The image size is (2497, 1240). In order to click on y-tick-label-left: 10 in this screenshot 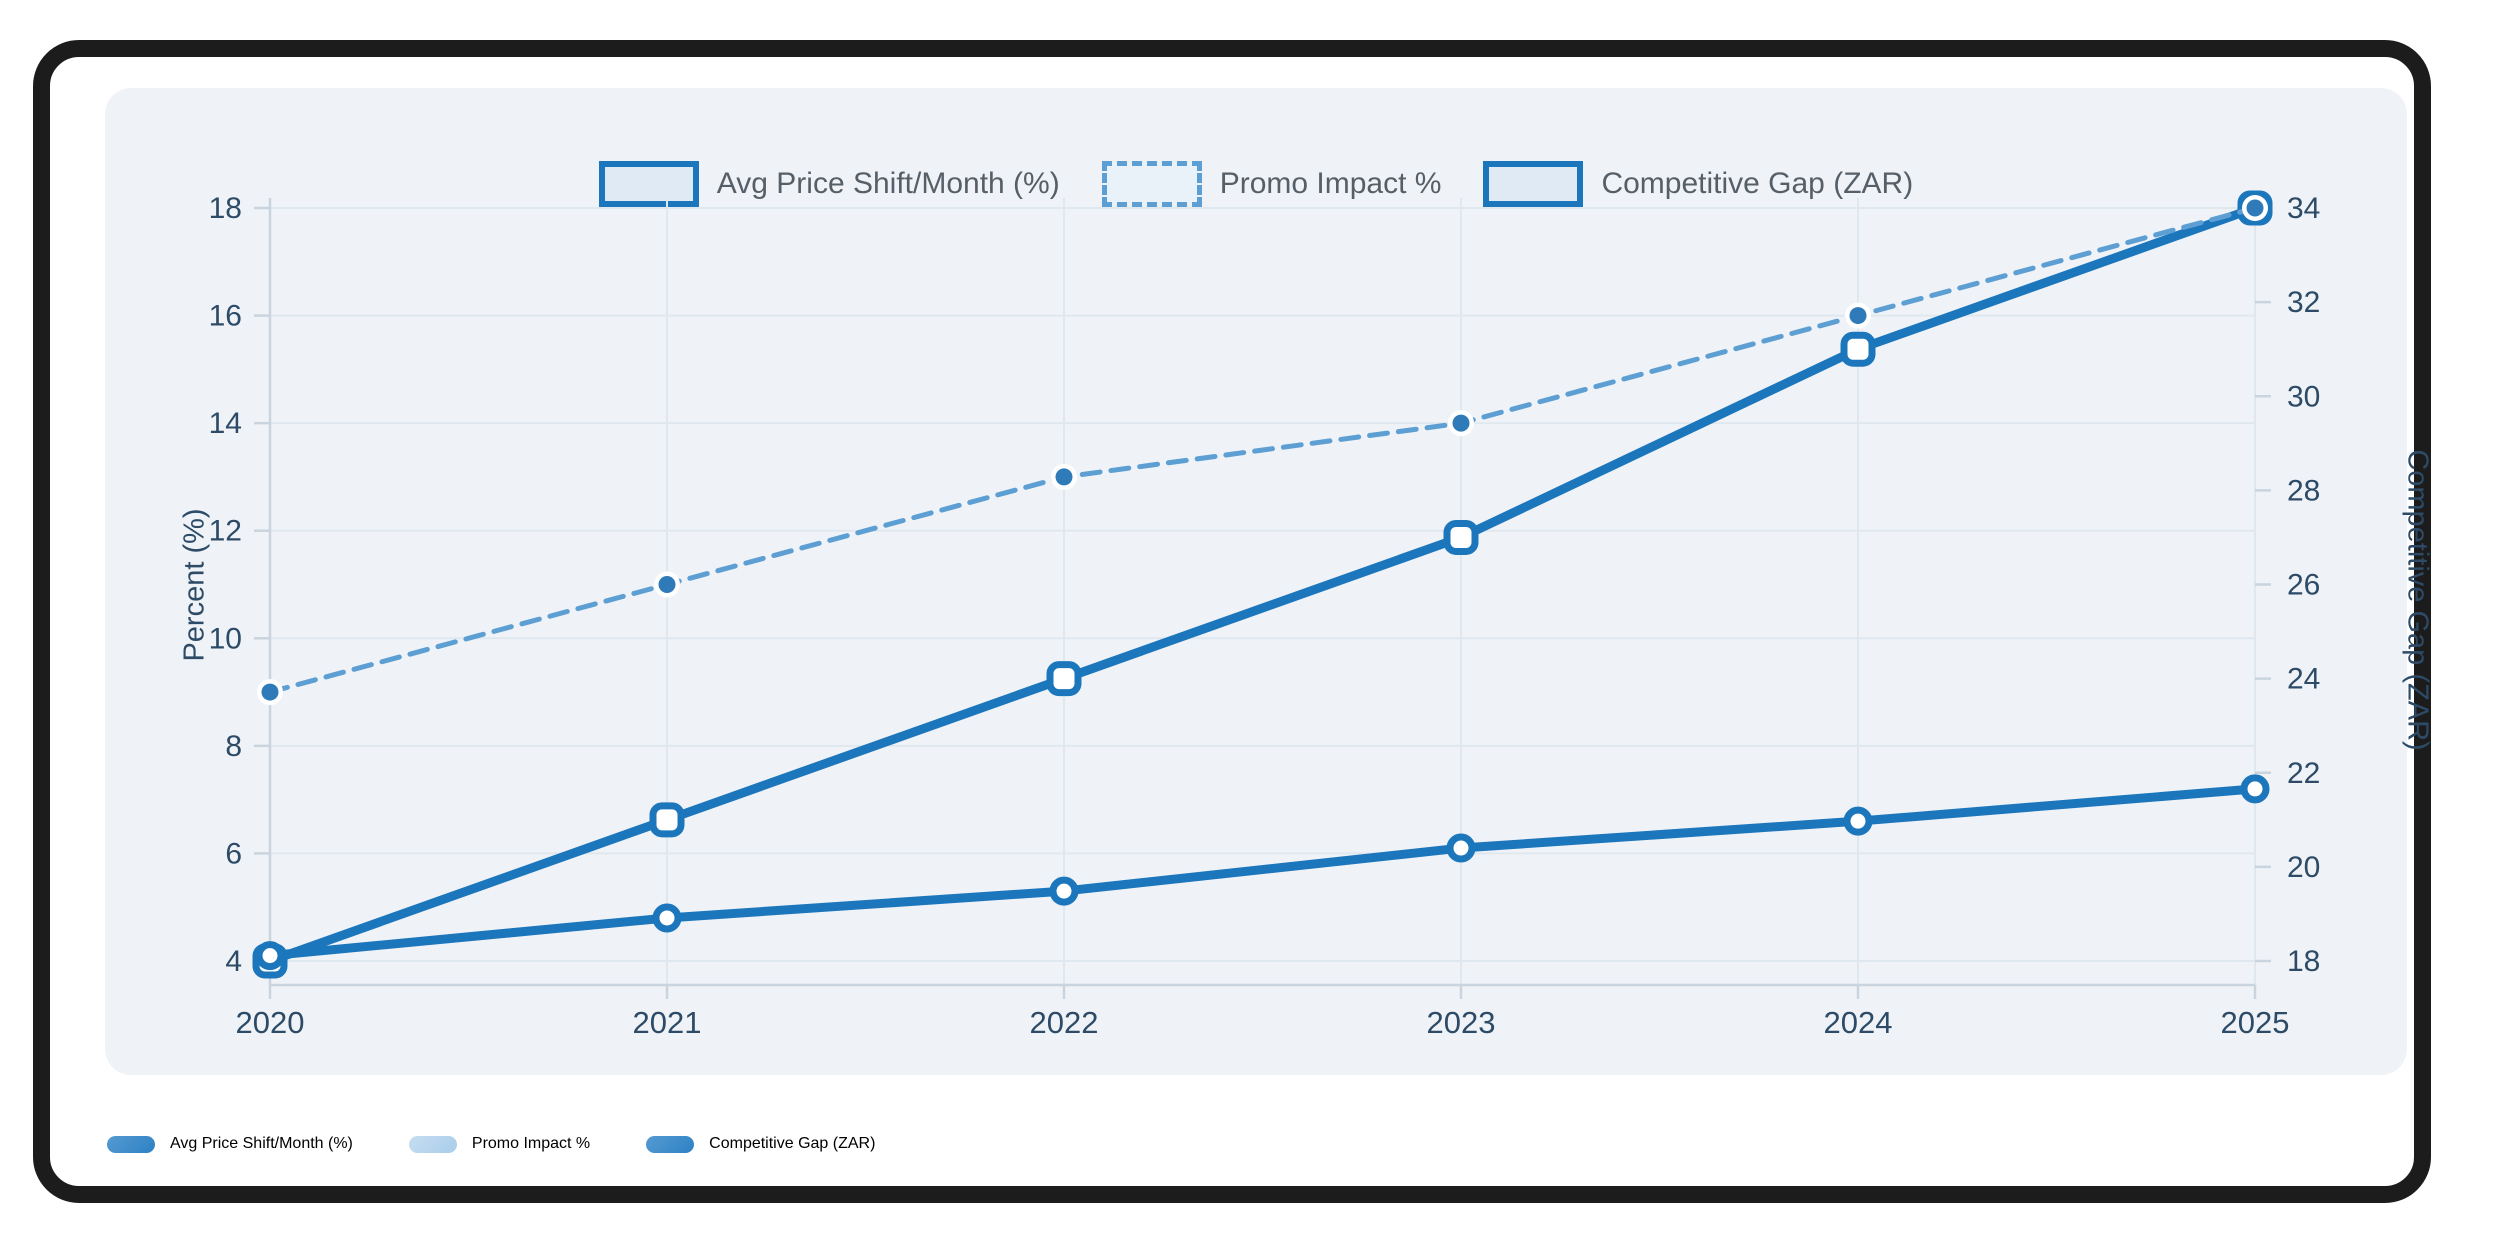, I will do `click(225, 638)`.